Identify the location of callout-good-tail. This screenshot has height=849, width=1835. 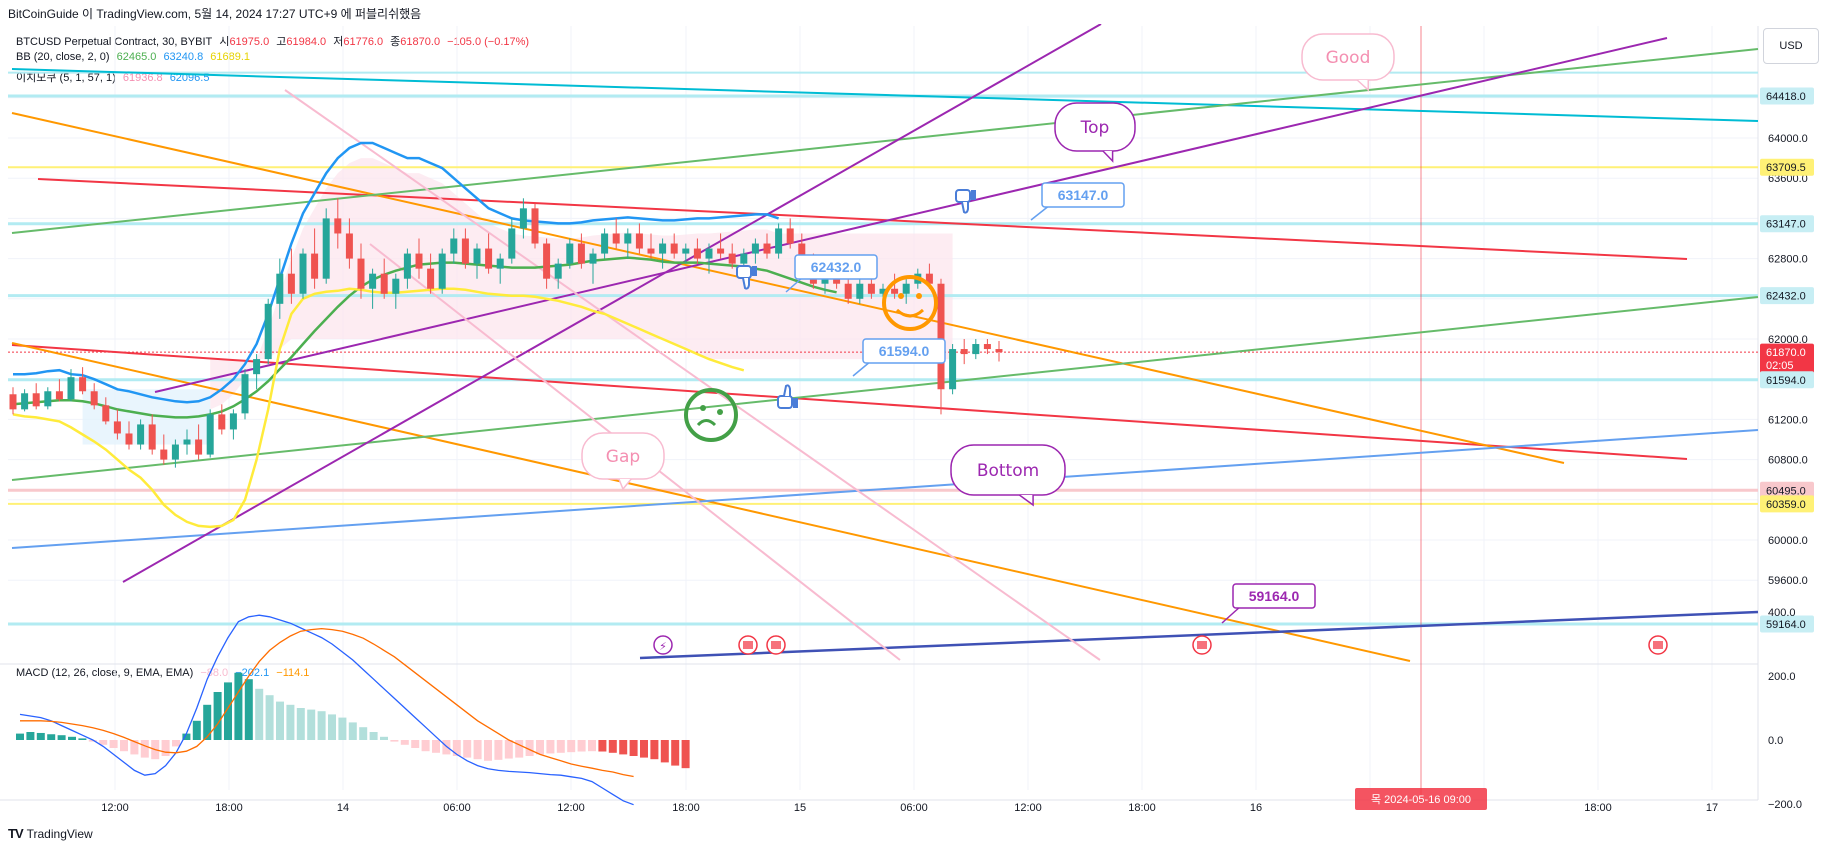
(1362, 85).